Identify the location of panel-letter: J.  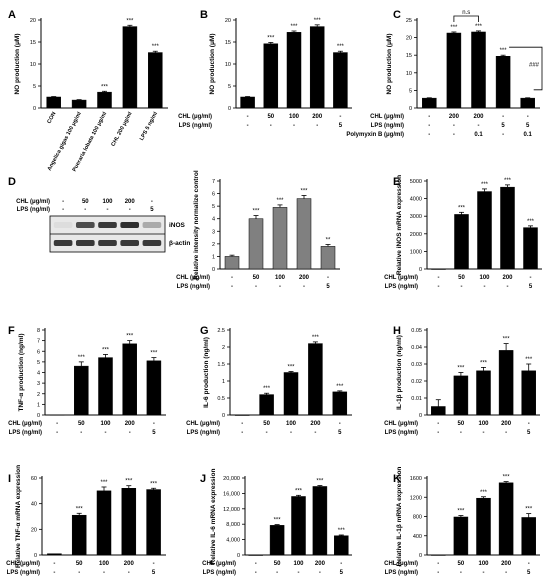
(203, 479).